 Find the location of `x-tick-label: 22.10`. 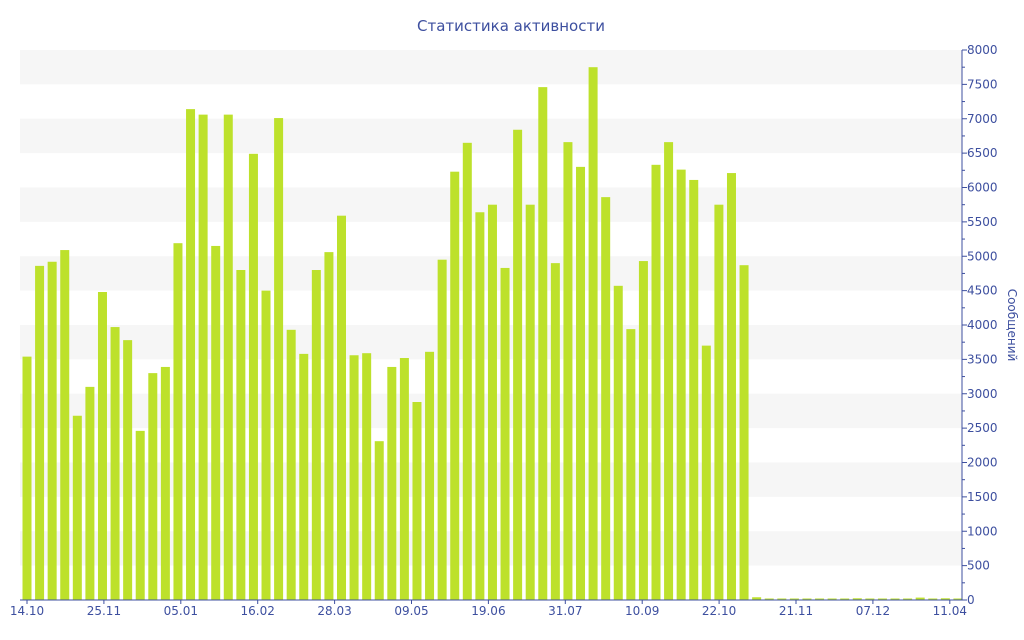

x-tick-label: 22.10 is located at coordinates (719, 611).